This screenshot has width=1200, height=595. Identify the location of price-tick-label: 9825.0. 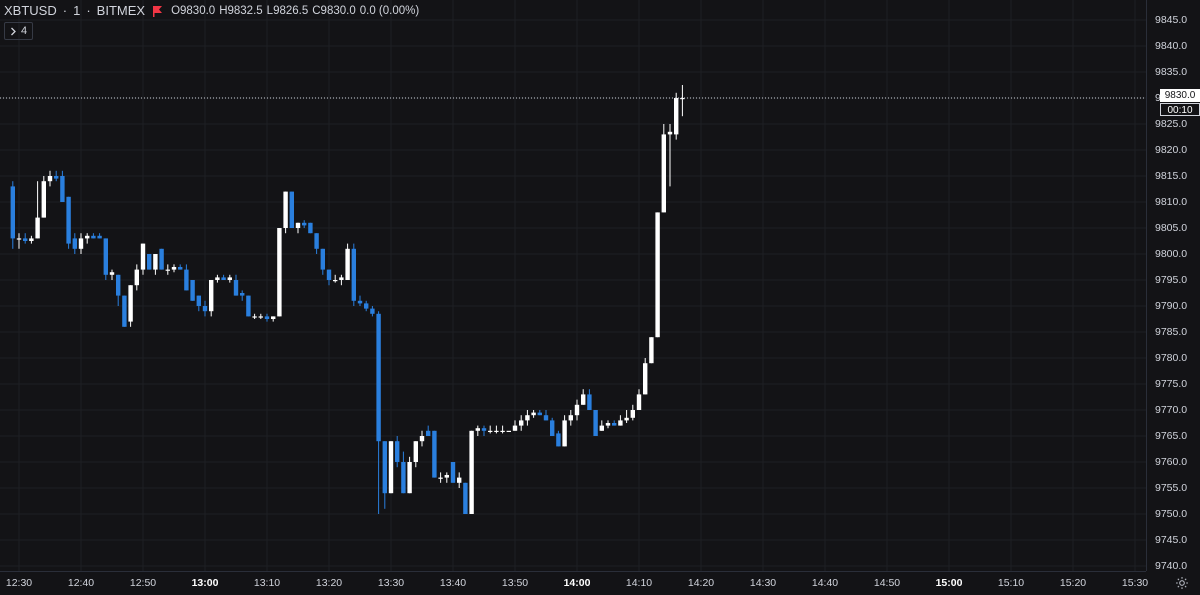
(1171, 124).